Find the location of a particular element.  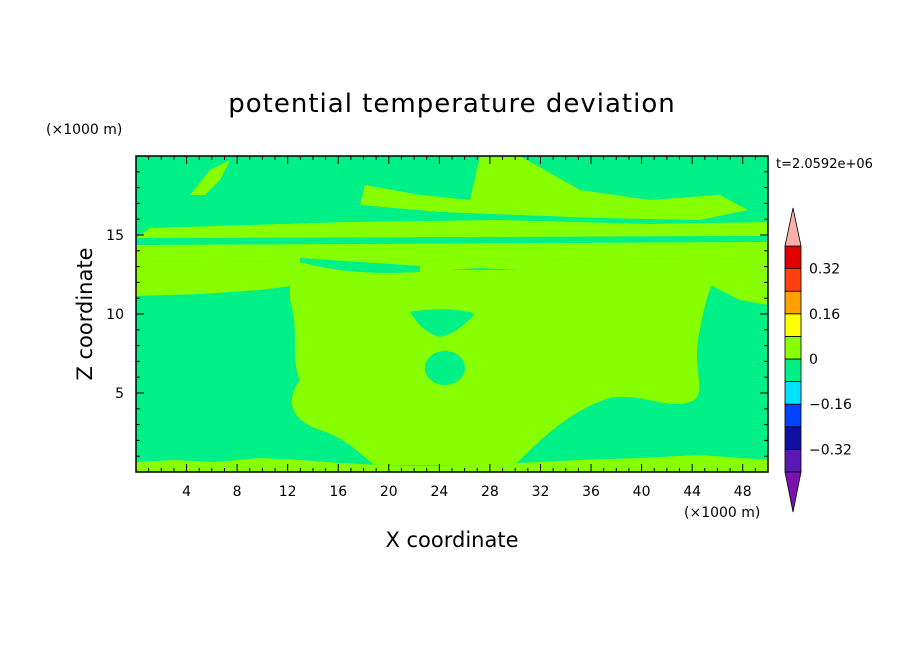

x-tick-label: 16 is located at coordinates (338, 492).